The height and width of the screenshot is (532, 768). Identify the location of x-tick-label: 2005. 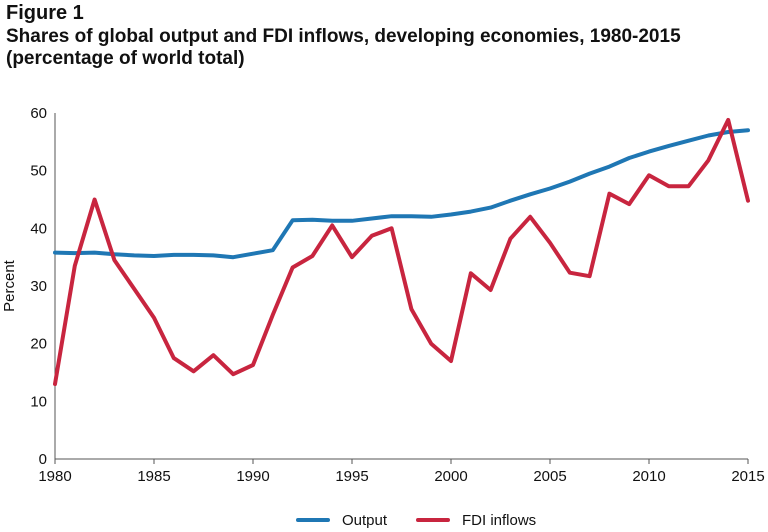
(549, 476).